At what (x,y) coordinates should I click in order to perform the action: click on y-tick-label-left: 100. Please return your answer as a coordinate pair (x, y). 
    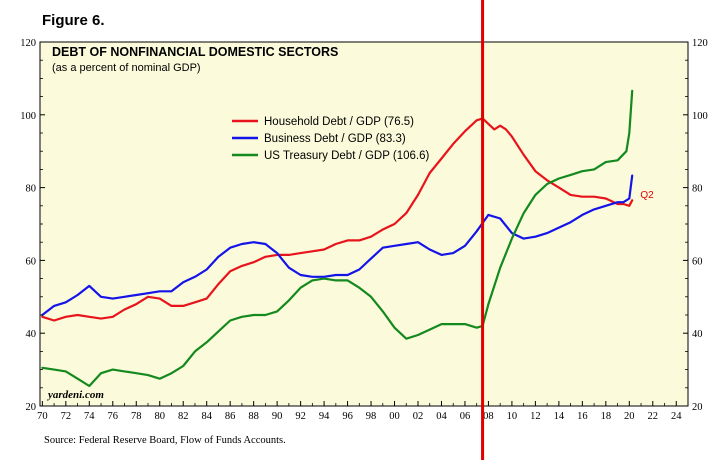
    Looking at the image, I should click on (28, 116).